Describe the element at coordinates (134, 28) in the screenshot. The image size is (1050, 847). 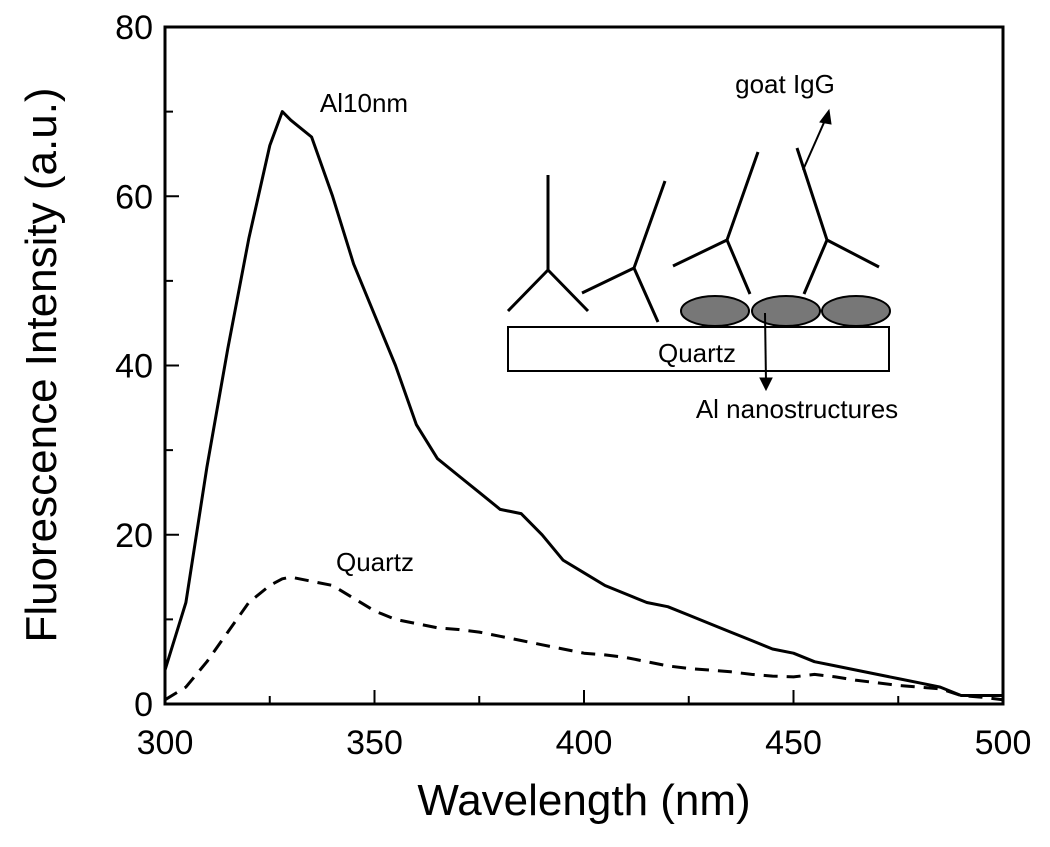
I see `y-tick-label: 80` at that location.